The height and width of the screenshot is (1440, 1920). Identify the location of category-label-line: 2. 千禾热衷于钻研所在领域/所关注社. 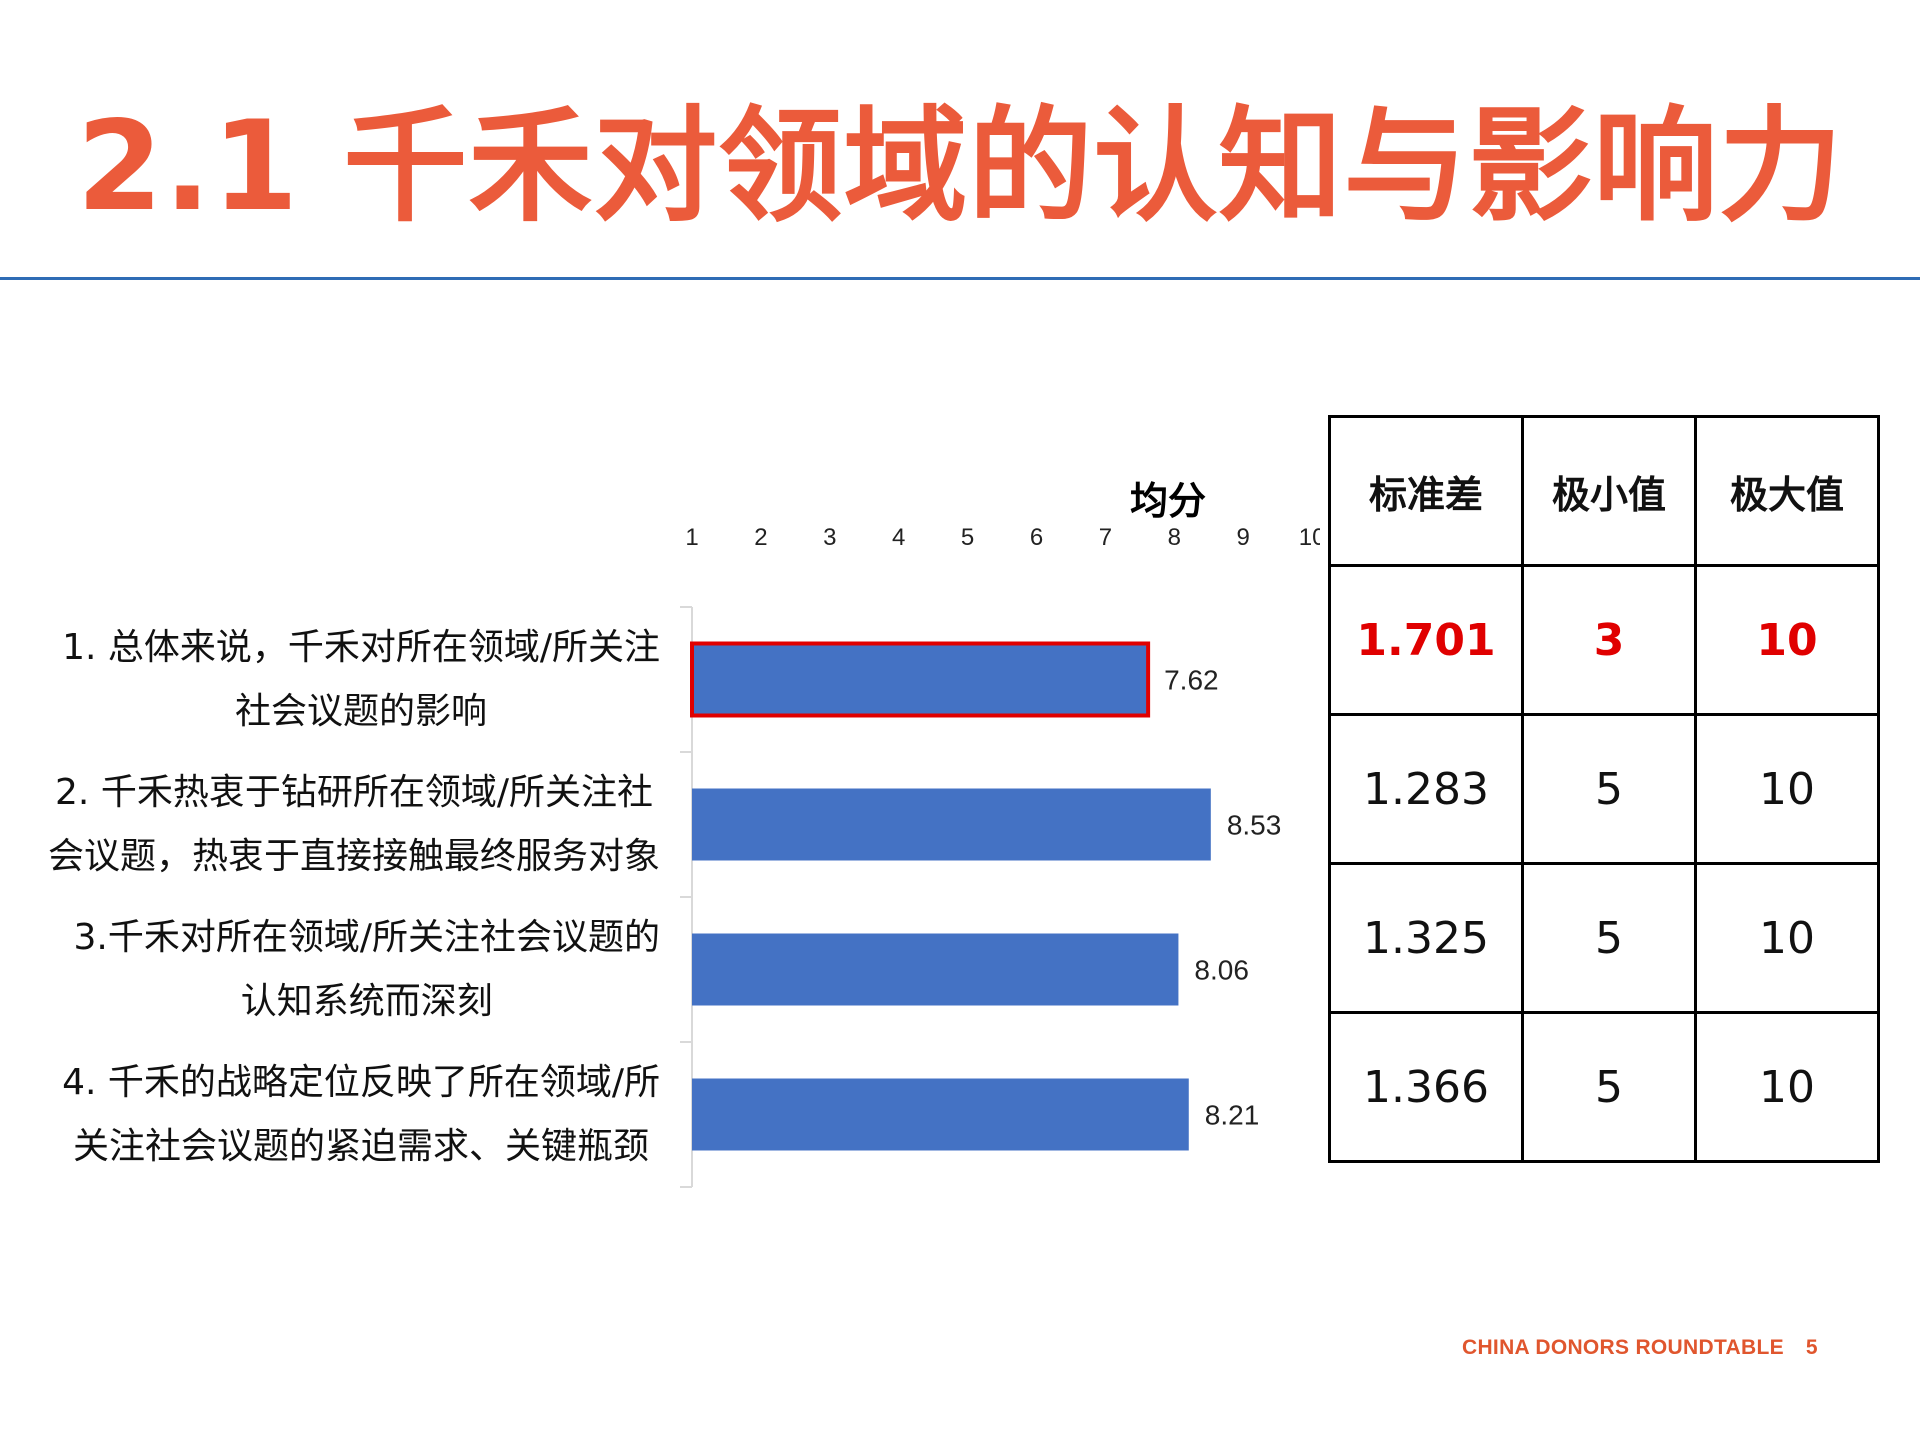
(354, 792).